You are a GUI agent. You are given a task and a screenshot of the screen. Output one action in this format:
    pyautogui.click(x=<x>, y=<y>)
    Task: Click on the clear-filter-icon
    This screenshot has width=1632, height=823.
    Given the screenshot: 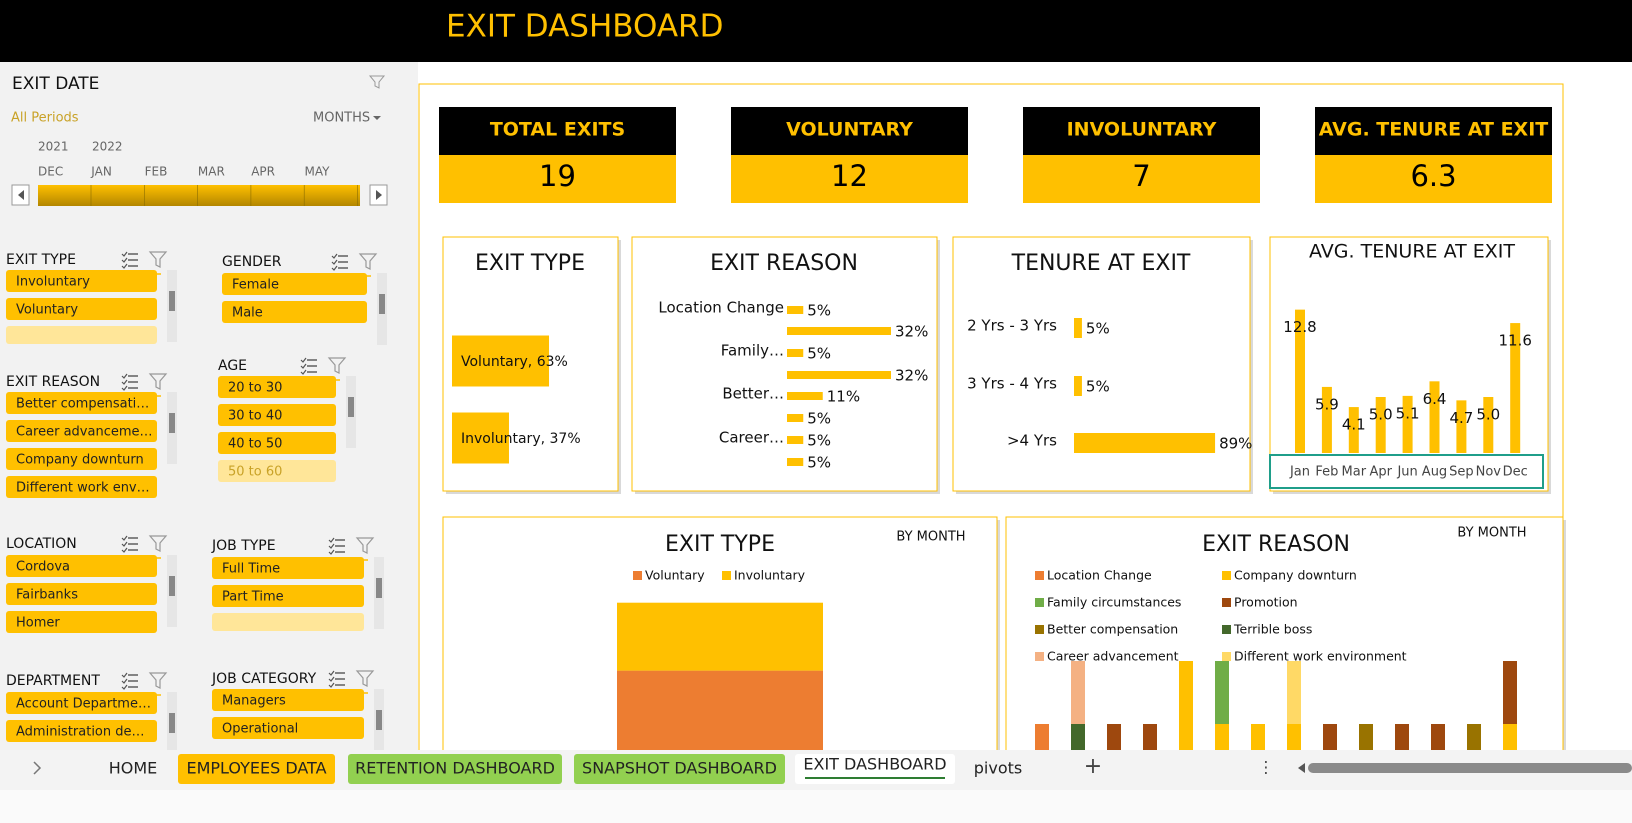 What is the action you would take?
    pyautogui.click(x=377, y=82)
    